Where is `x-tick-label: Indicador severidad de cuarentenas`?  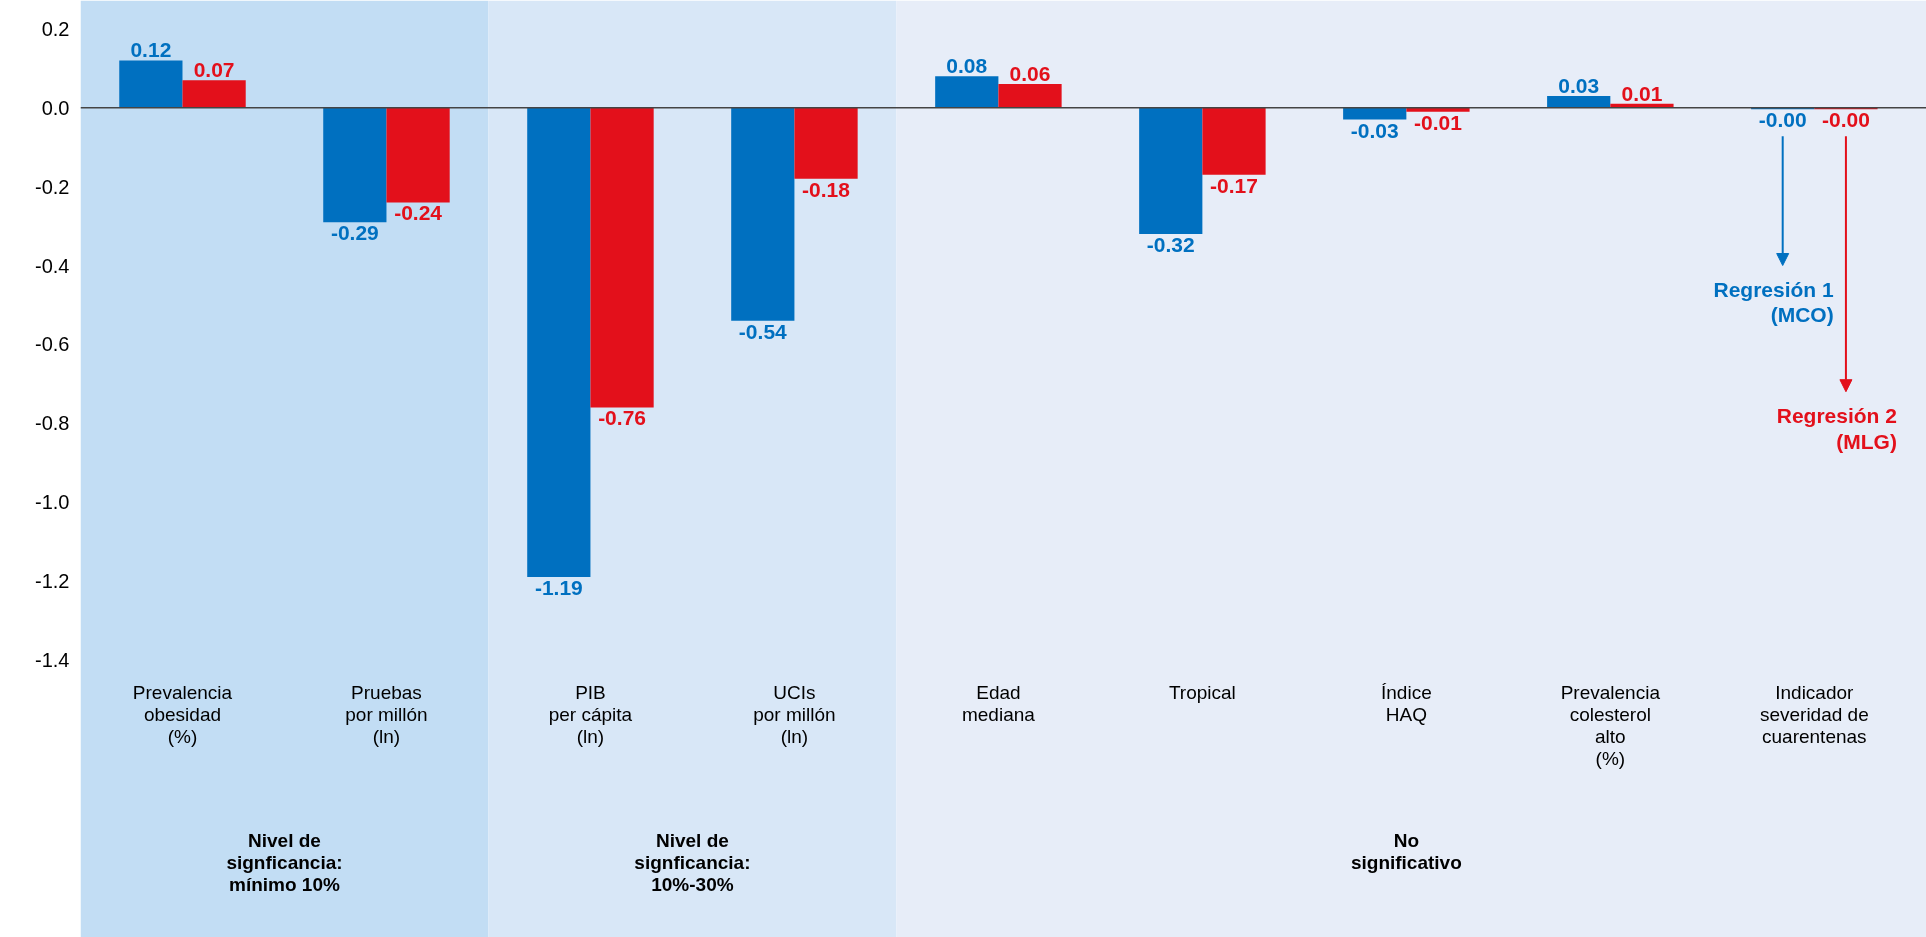
x-tick-label: Indicador severidad de cuarentenas is located at coordinates (1814, 714).